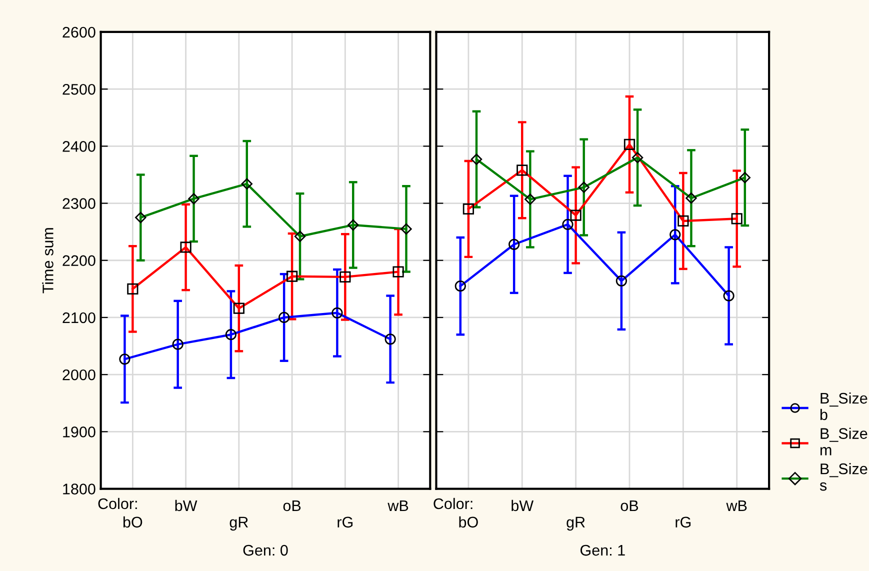 This screenshot has width=869, height=571. Describe the element at coordinates (79, 432) in the screenshot. I see `y-tick-label: 1900` at that location.